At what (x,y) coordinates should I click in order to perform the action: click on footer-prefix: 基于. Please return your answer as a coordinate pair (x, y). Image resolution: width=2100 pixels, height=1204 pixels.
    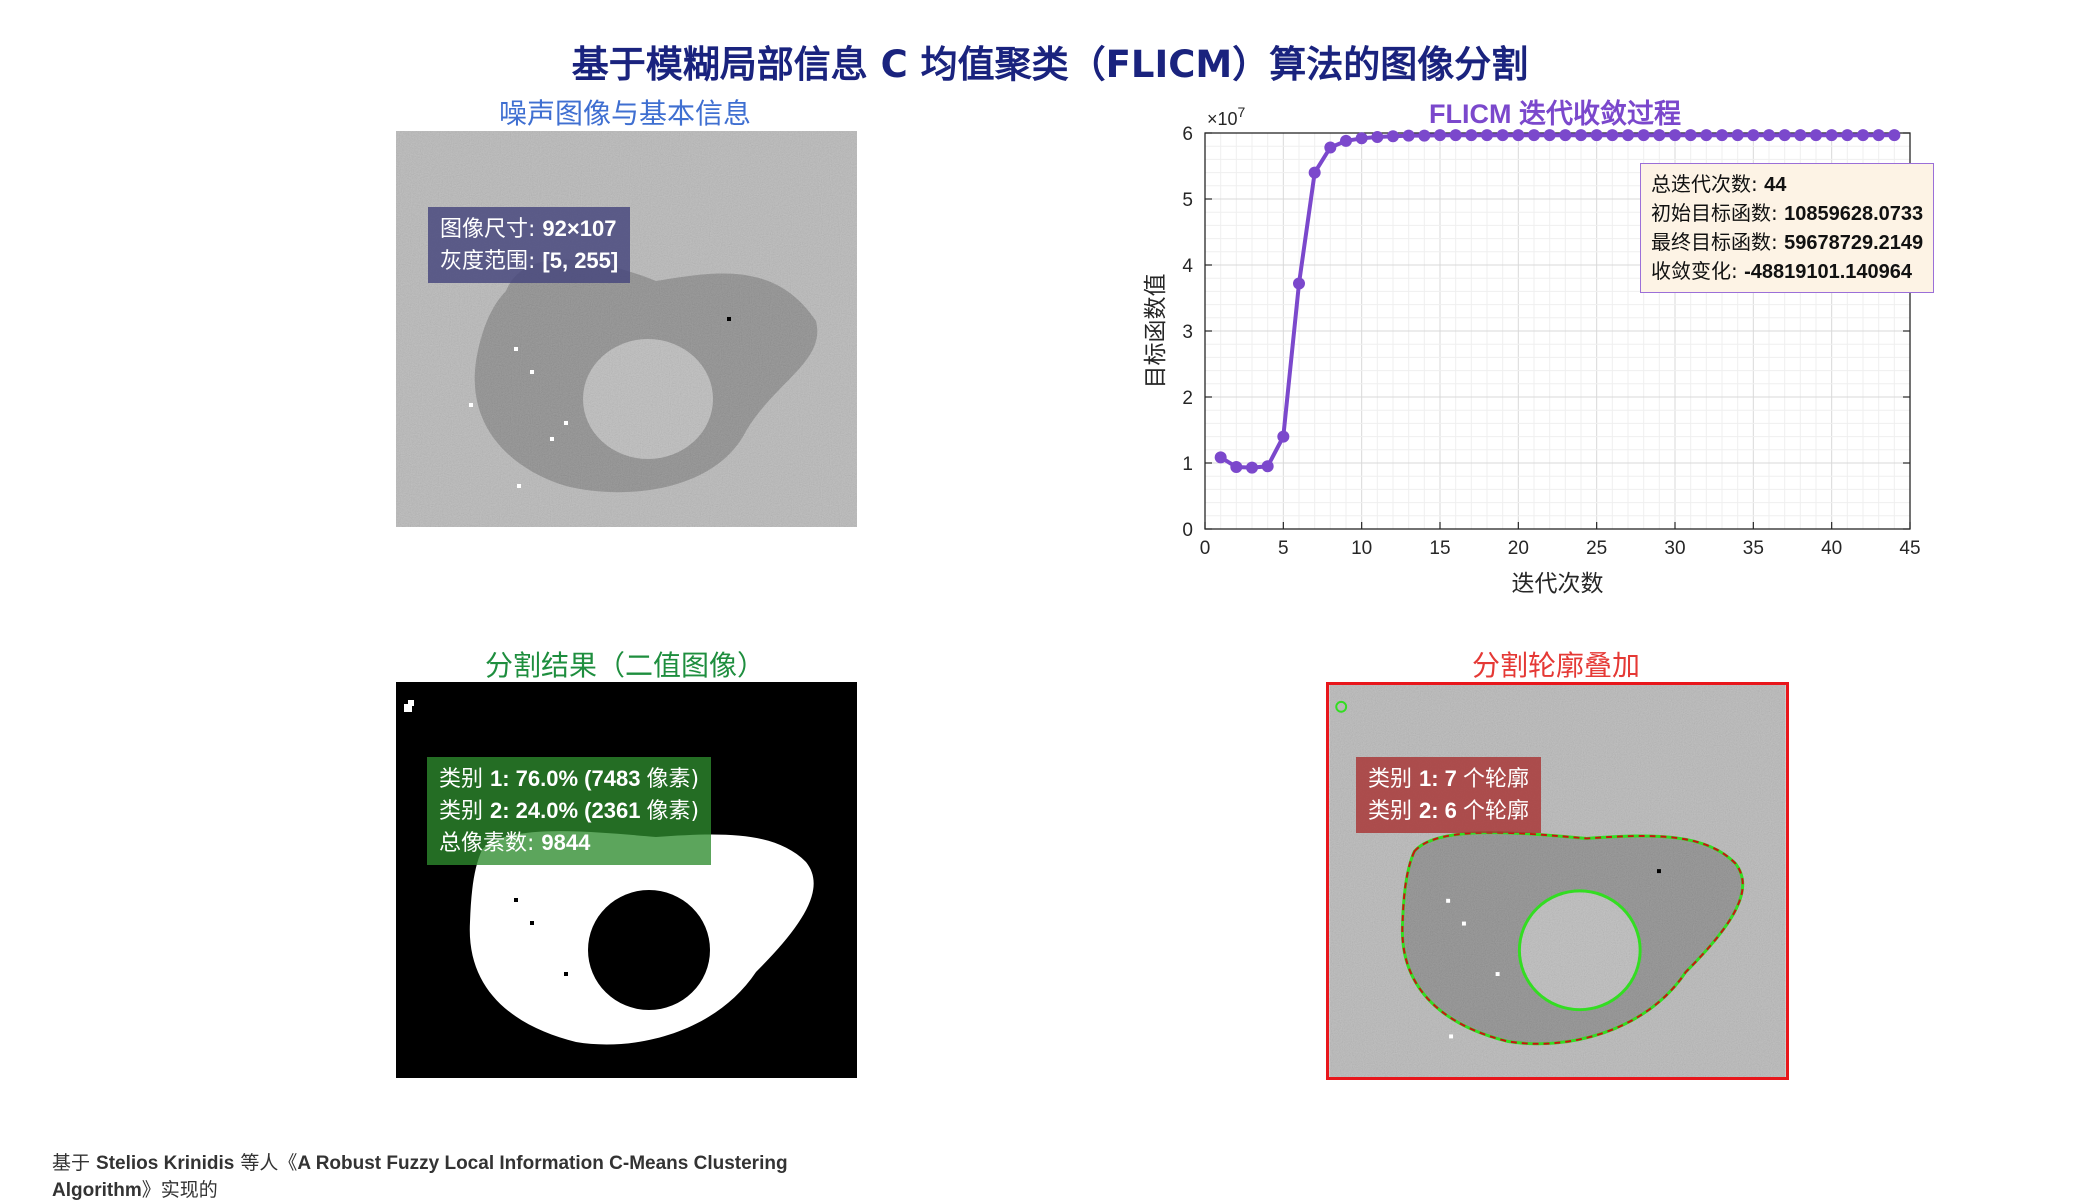
    Looking at the image, I should click on (74, 1163).